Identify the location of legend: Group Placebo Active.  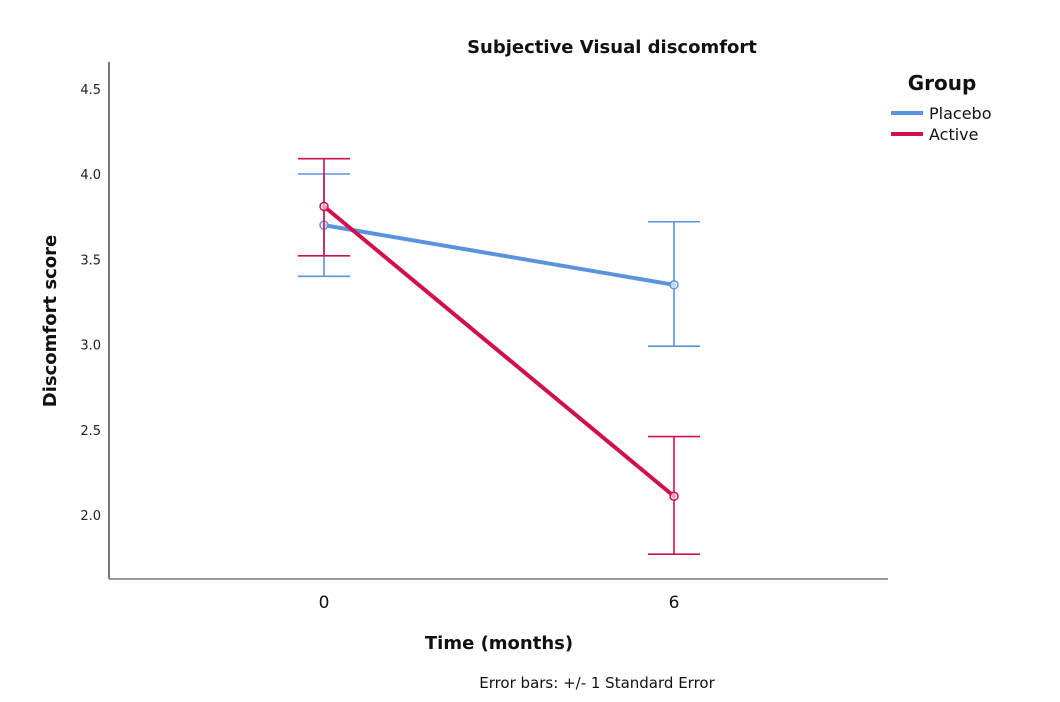
(941, 107).